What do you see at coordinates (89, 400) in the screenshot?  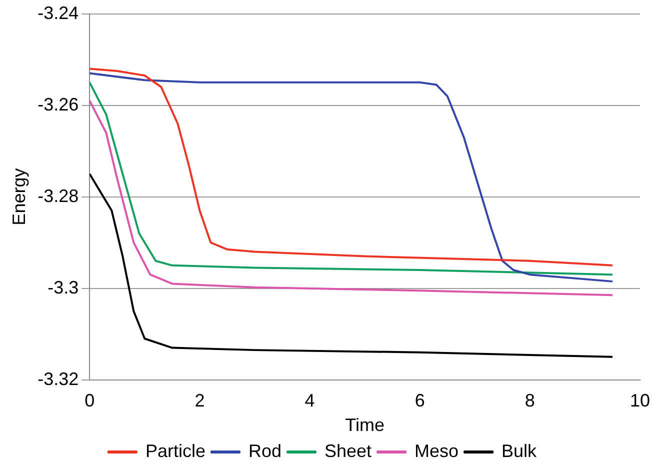 I see `x-tick-label: 0` at bounding box center [89, 400].